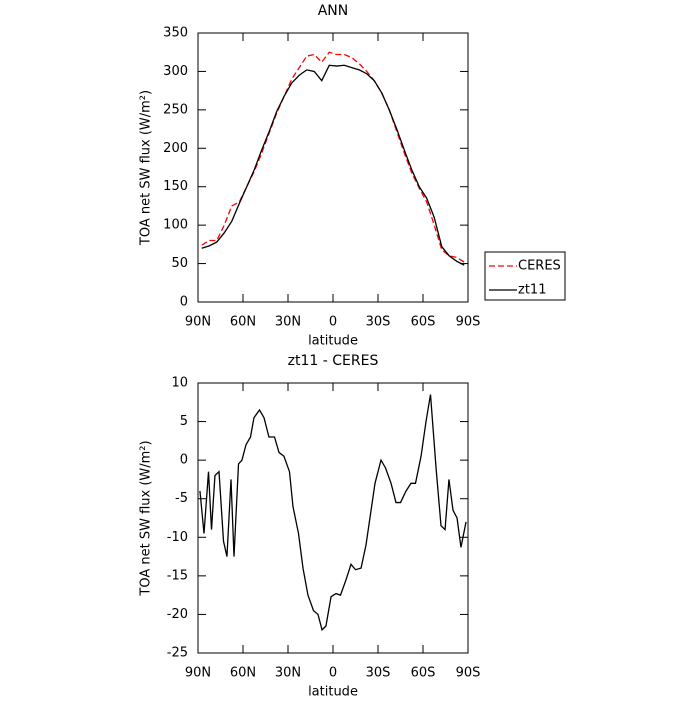 Image resolution: width=700 pixels, height=704 pixels. What do you see at coordinates (539, 266) in the screenshot?
I see `legend-label: CERES` at bounding box center [539, 266].